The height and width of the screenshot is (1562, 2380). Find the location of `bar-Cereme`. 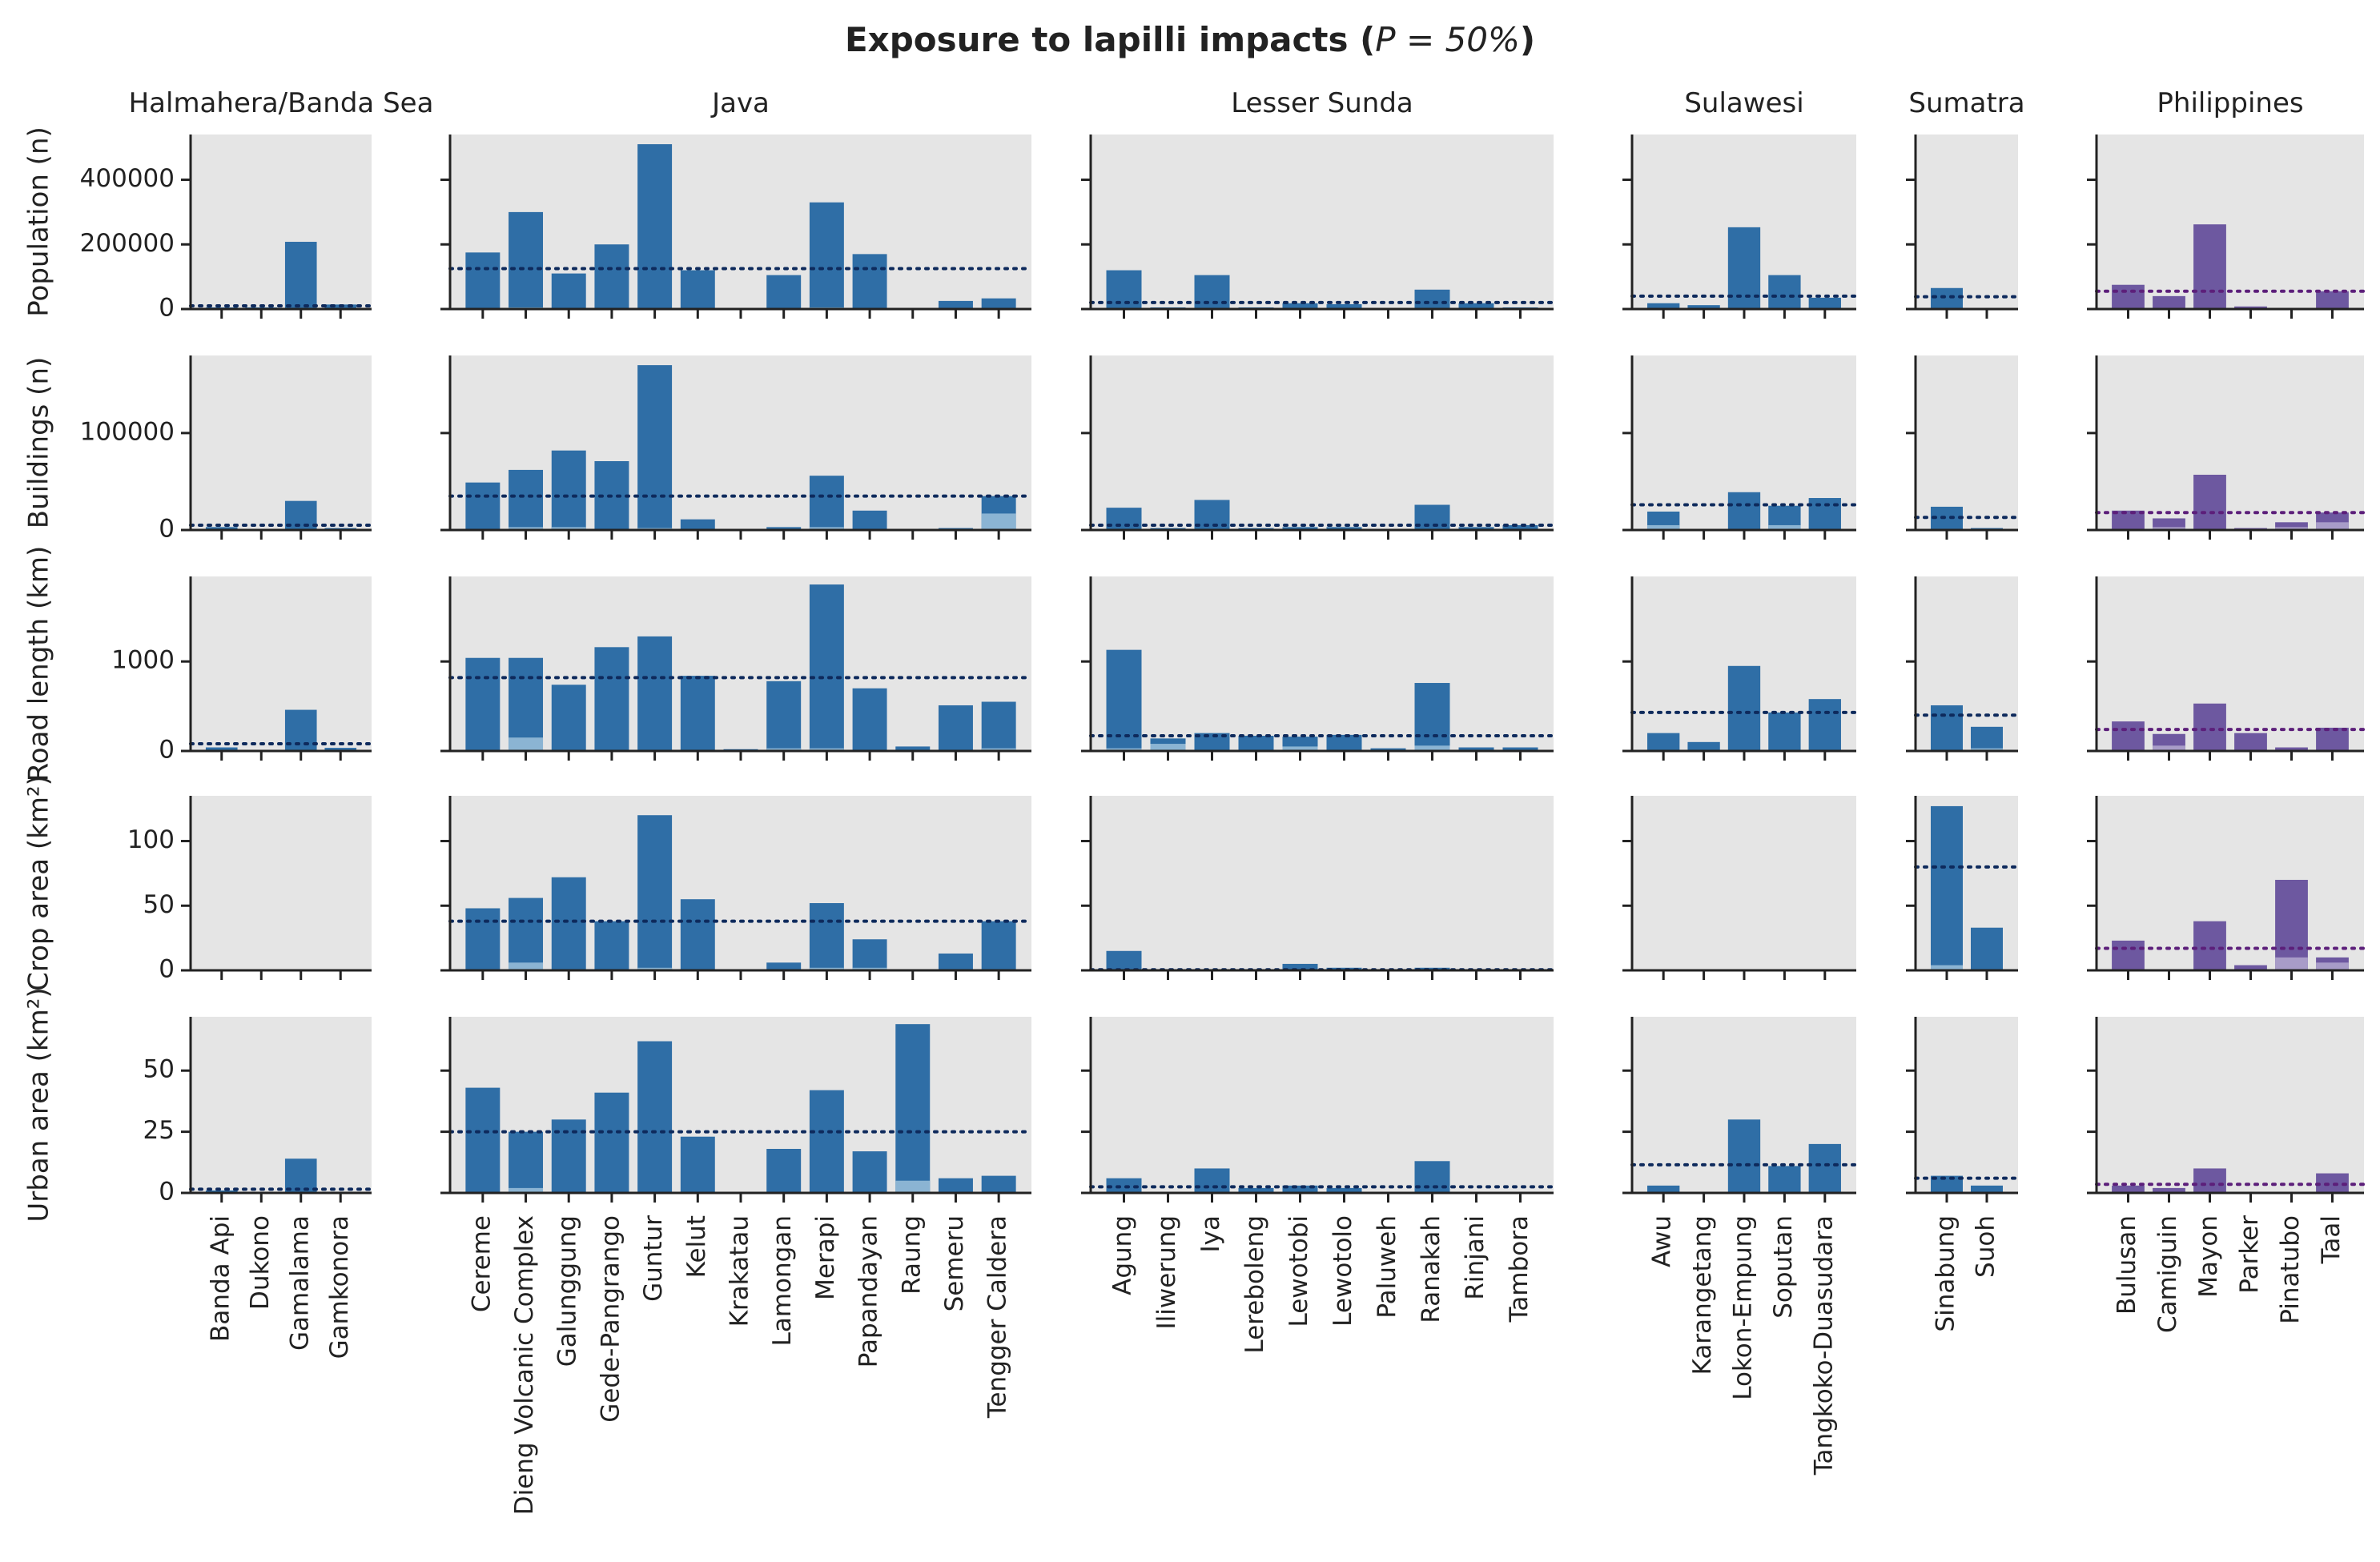

bar-Cereme is located at coordinates (483, 704).